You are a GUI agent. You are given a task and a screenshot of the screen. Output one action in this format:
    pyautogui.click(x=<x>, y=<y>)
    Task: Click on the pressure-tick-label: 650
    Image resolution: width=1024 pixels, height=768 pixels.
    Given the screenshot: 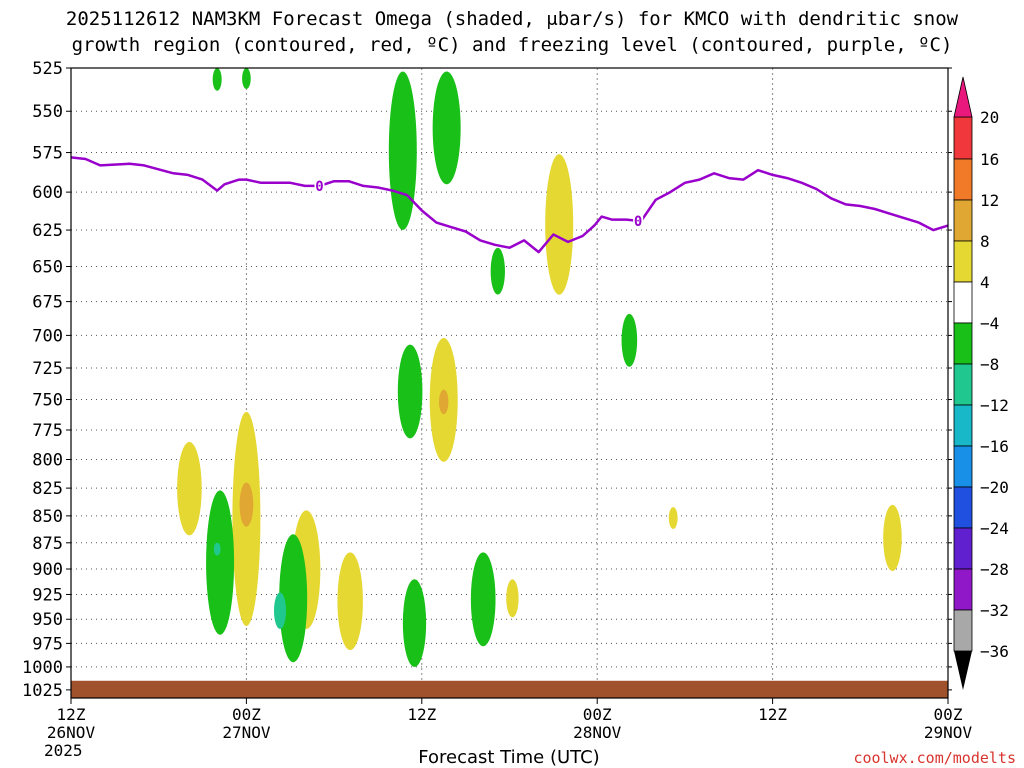 What is the action you would take?
    pyautogui.click(x=47, y=268)
    